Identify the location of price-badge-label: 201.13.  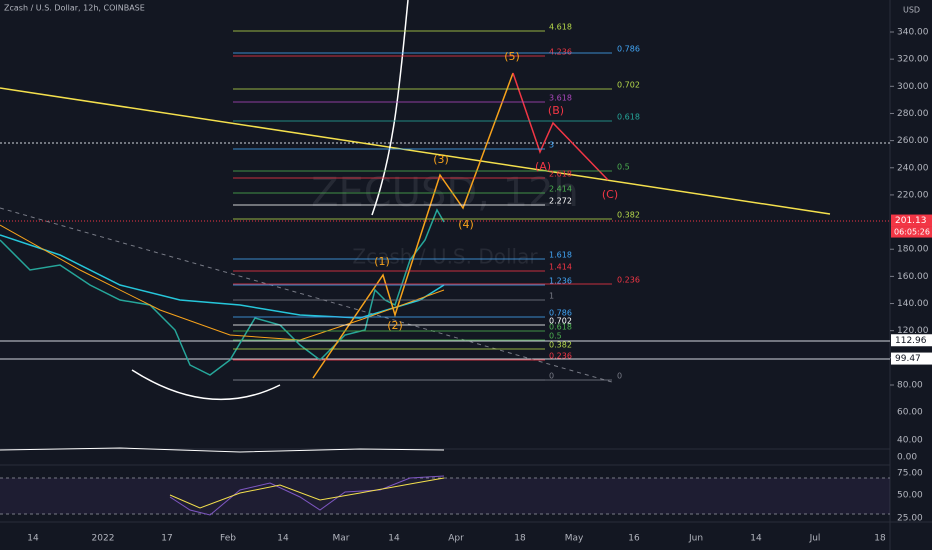
(911, 221).